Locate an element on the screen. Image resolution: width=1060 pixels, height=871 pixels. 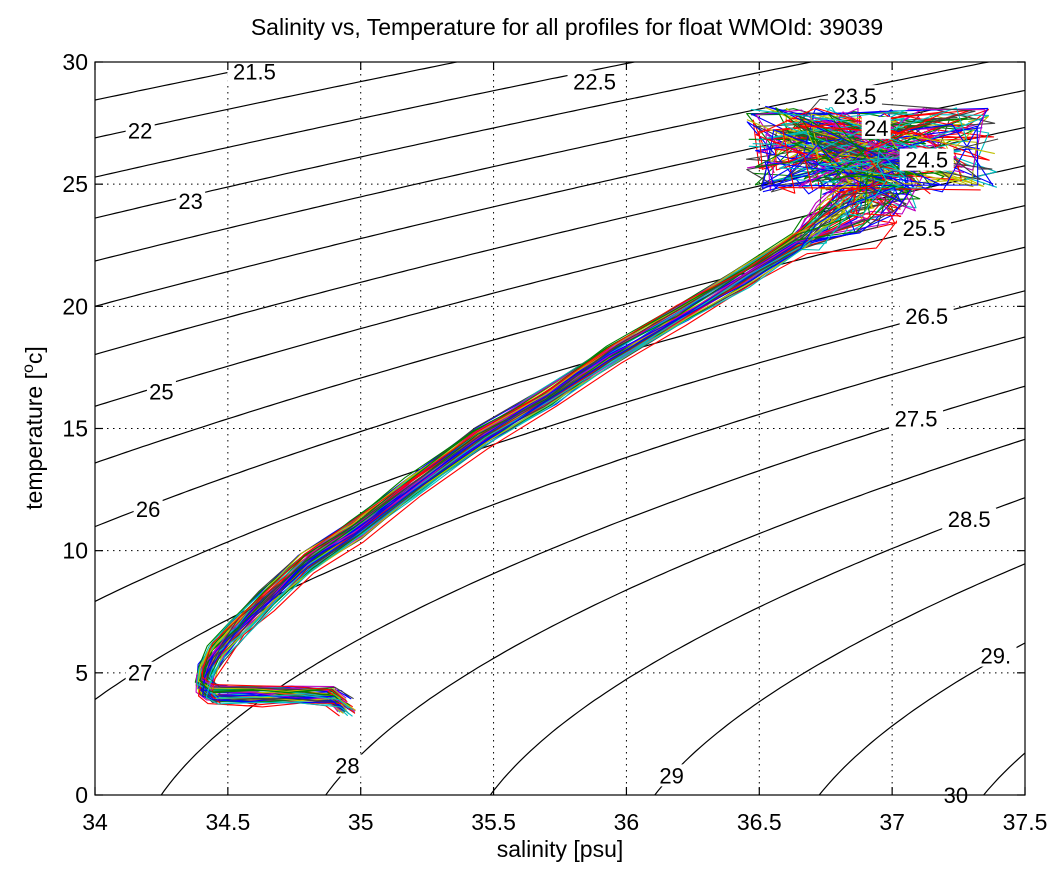
contour-label: 22.5 is located at coordinates (594, 81).